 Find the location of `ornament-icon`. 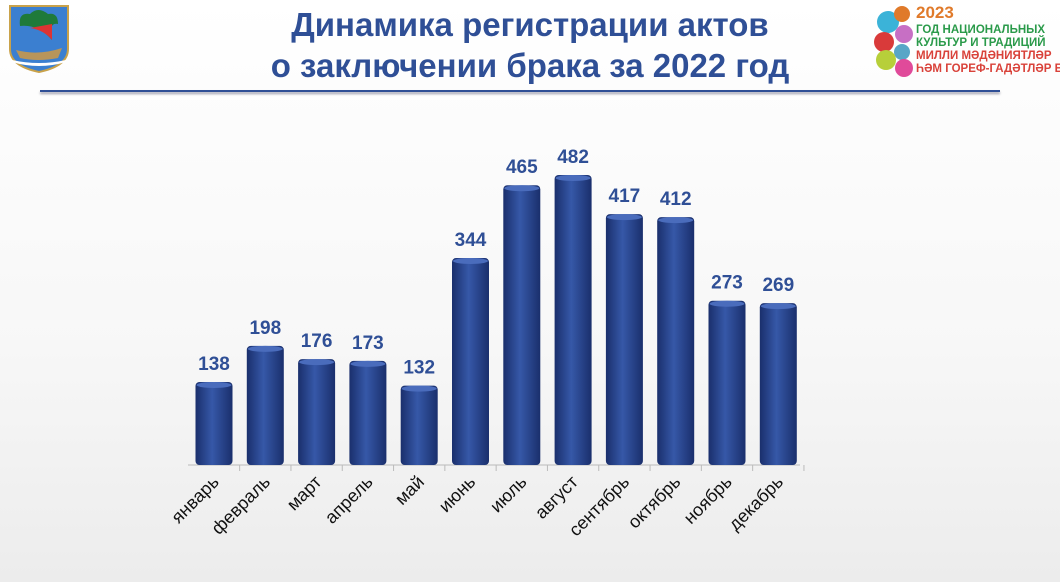

ornament-icon is located at coordinates (893, 41).